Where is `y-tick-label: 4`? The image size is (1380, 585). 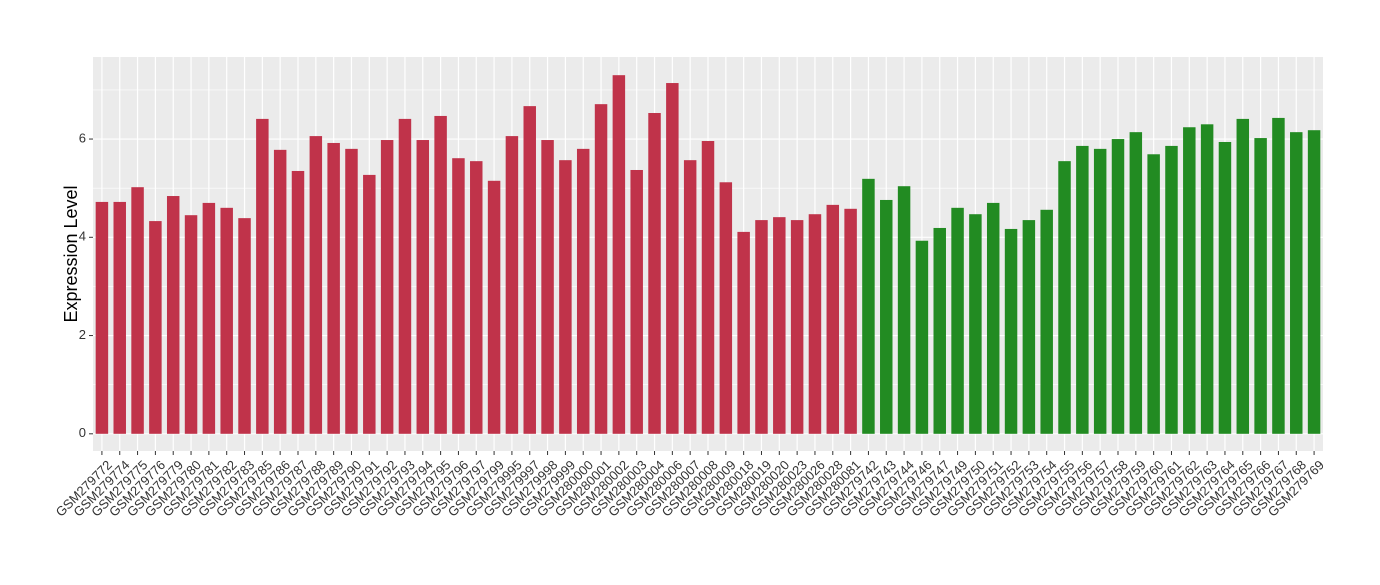 y-tick-label: 4 is located at coordinates (82, 236).